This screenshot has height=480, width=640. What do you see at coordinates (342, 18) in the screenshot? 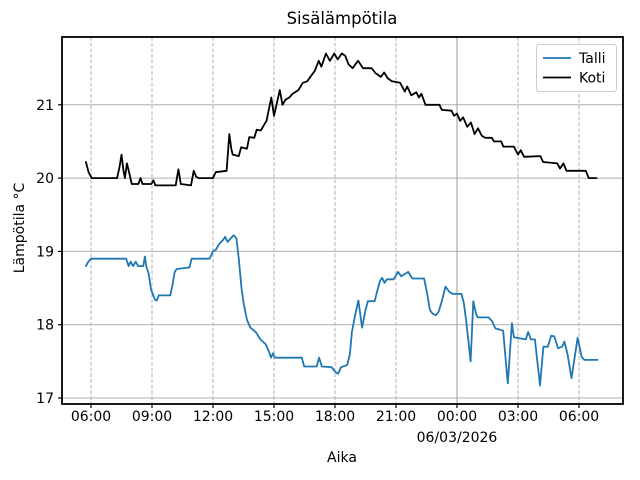
I see `chart-title: Sisälämpötila` at bounding box center [342, 18].